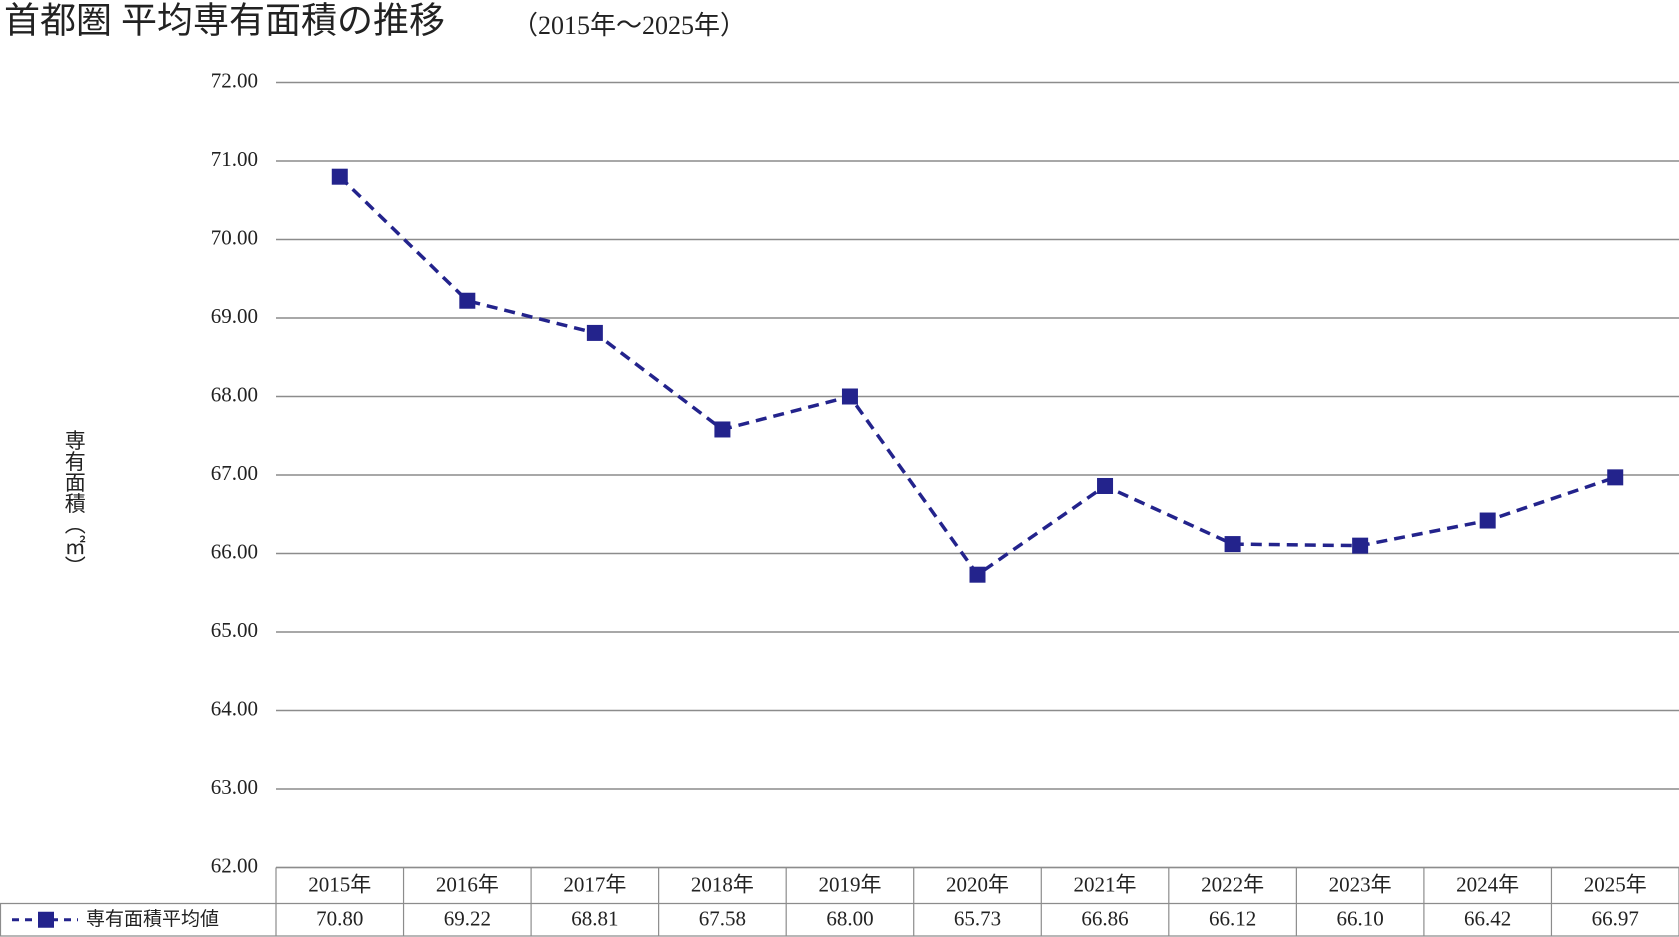 Image resolution: width=1679 pixels, height=937 pixels. What do you see at coordinates (339, 919) in the screenshot?
I see `table-value: 70.80` at bounding box center [339, 919].